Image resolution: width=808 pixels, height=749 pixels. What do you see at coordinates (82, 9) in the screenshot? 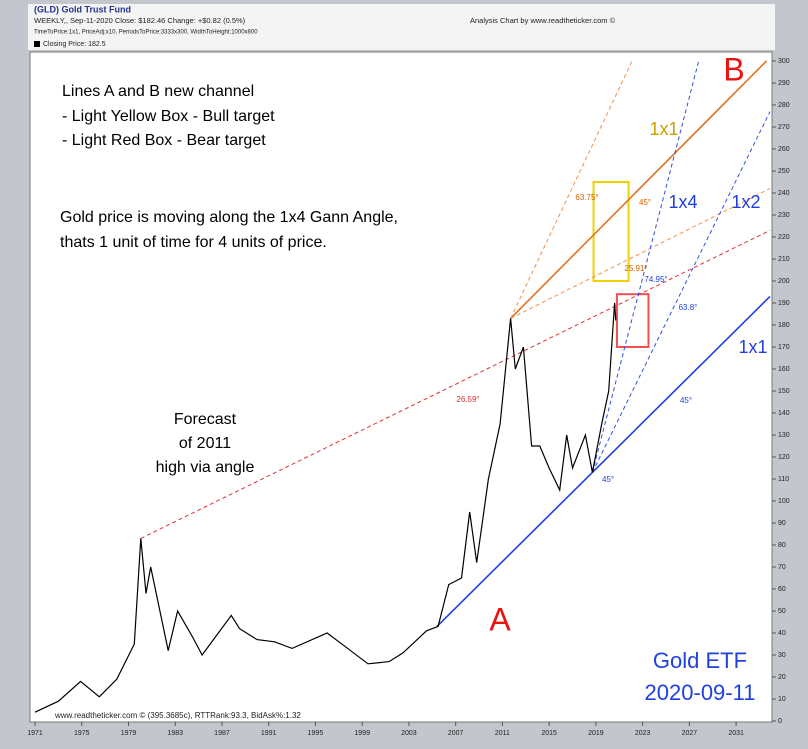
I see `header-title: (GLD) Gold Trust Fund` at bounding box center [82, 9].